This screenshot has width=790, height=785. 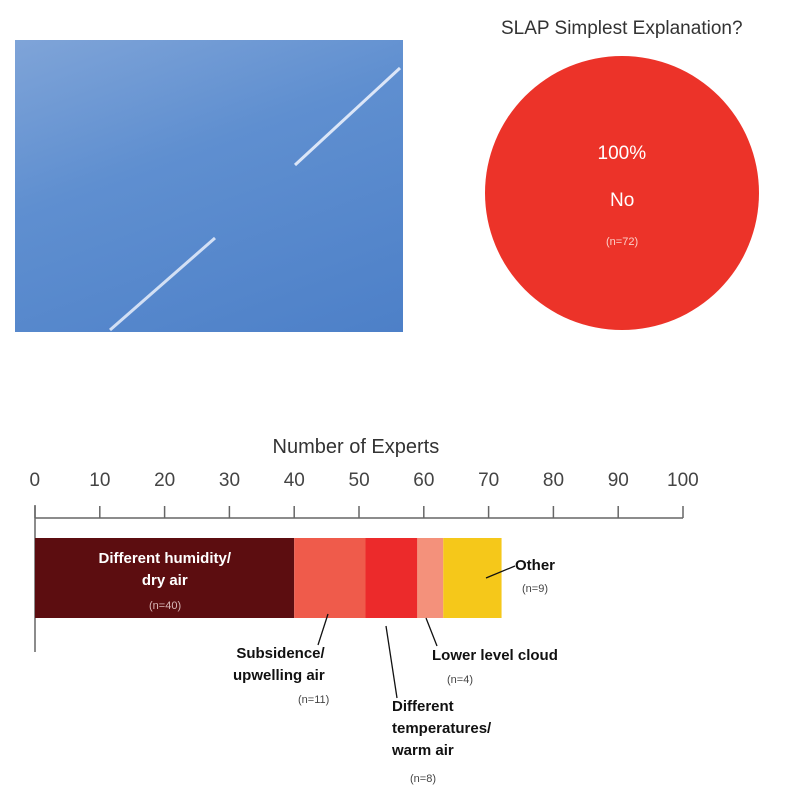 I want to click on pie-annotation: (n=72), so click(x=622, y=242).